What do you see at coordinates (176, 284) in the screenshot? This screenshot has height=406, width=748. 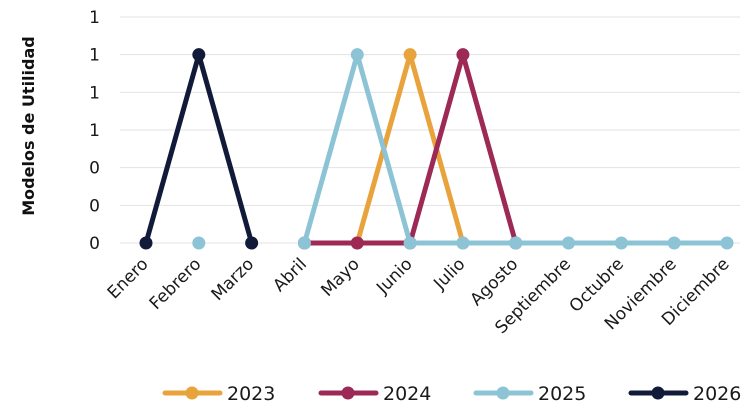 I see `x-tick-label: Febrero` at bounding box center [176, 284].